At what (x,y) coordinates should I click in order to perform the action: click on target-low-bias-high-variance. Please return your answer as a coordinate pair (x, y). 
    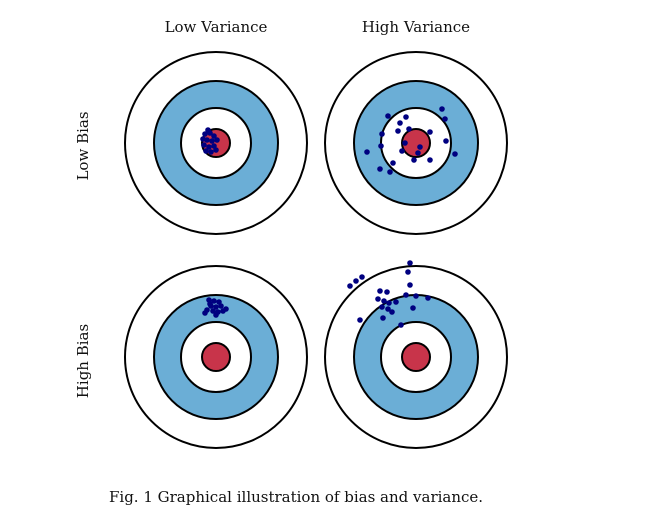
    Looking at the image, I should click on (416, 143).